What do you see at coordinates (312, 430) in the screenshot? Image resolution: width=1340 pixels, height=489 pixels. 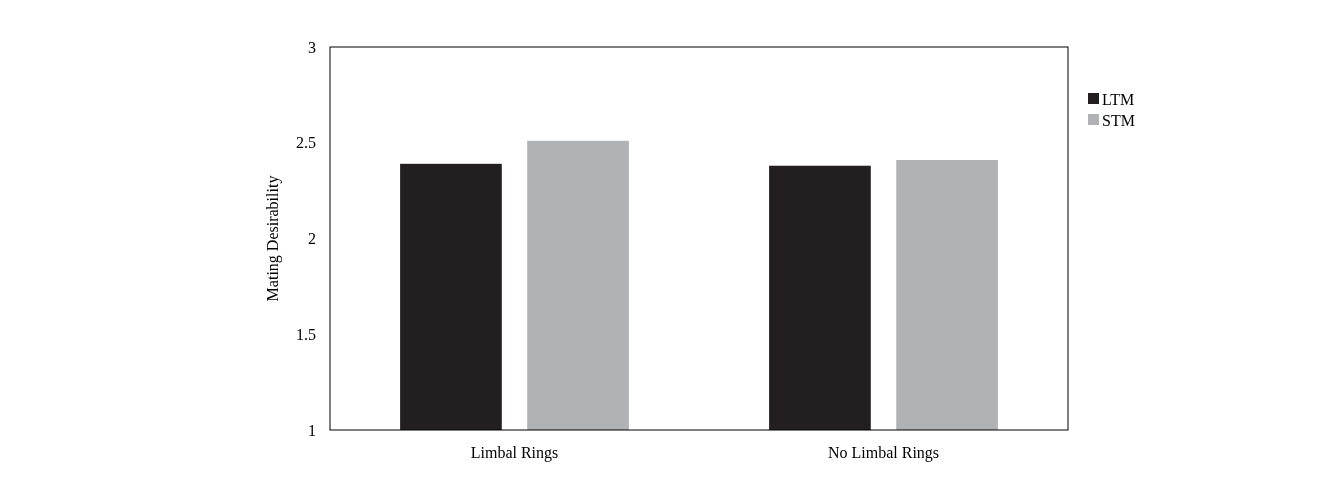 I see `y-tick-label: 1` at bounding box center [312, 430].